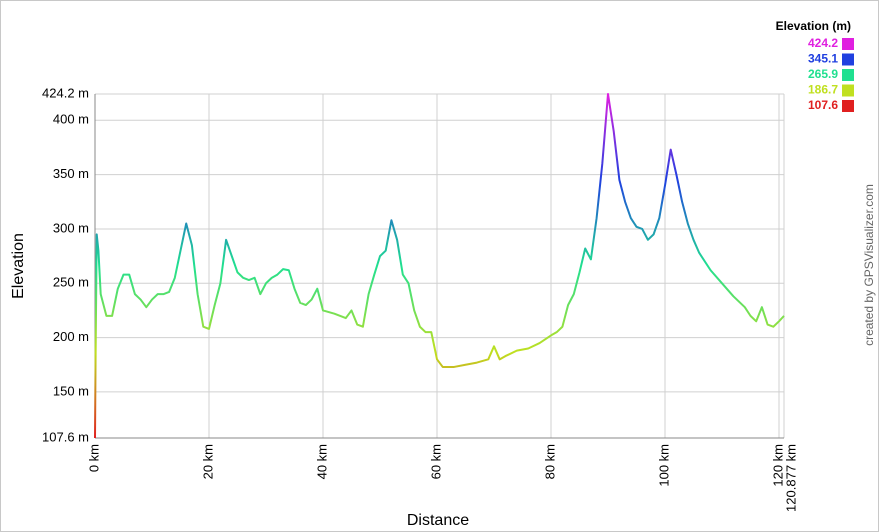 This screenshot has width=879, height=532. I want to click on legend-label: 345.1, so click(823, 59).